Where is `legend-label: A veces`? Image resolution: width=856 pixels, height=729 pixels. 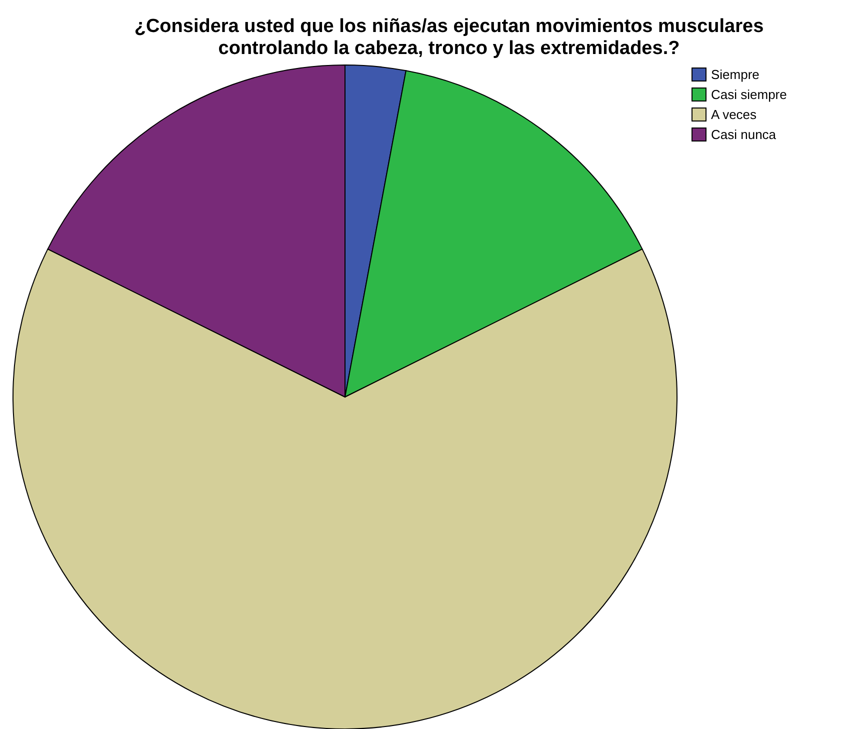 legend-label: A veces is located at coordinates (734, 114).